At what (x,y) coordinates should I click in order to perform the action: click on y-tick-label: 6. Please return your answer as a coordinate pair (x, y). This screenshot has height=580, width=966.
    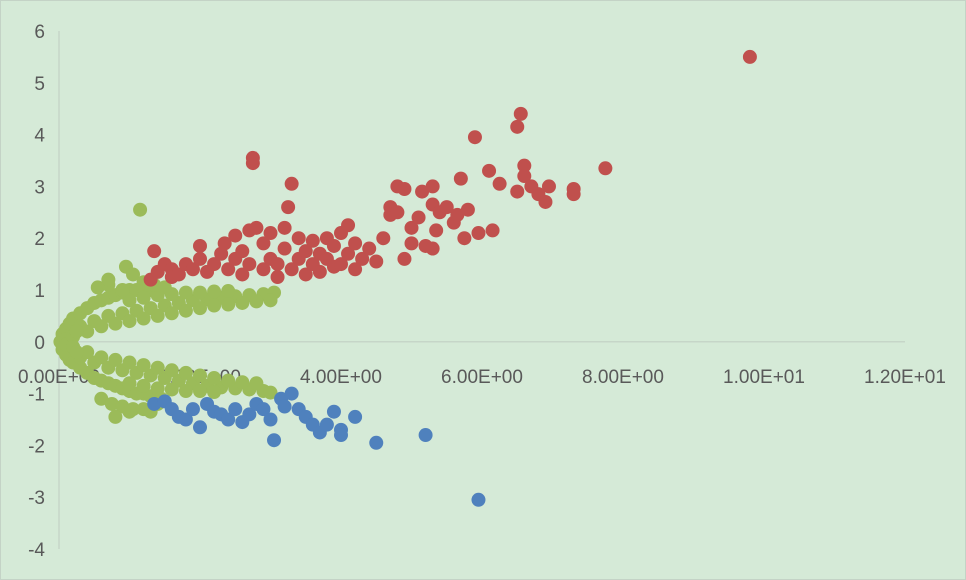
    Looking at the image, I should click on (39, 32).